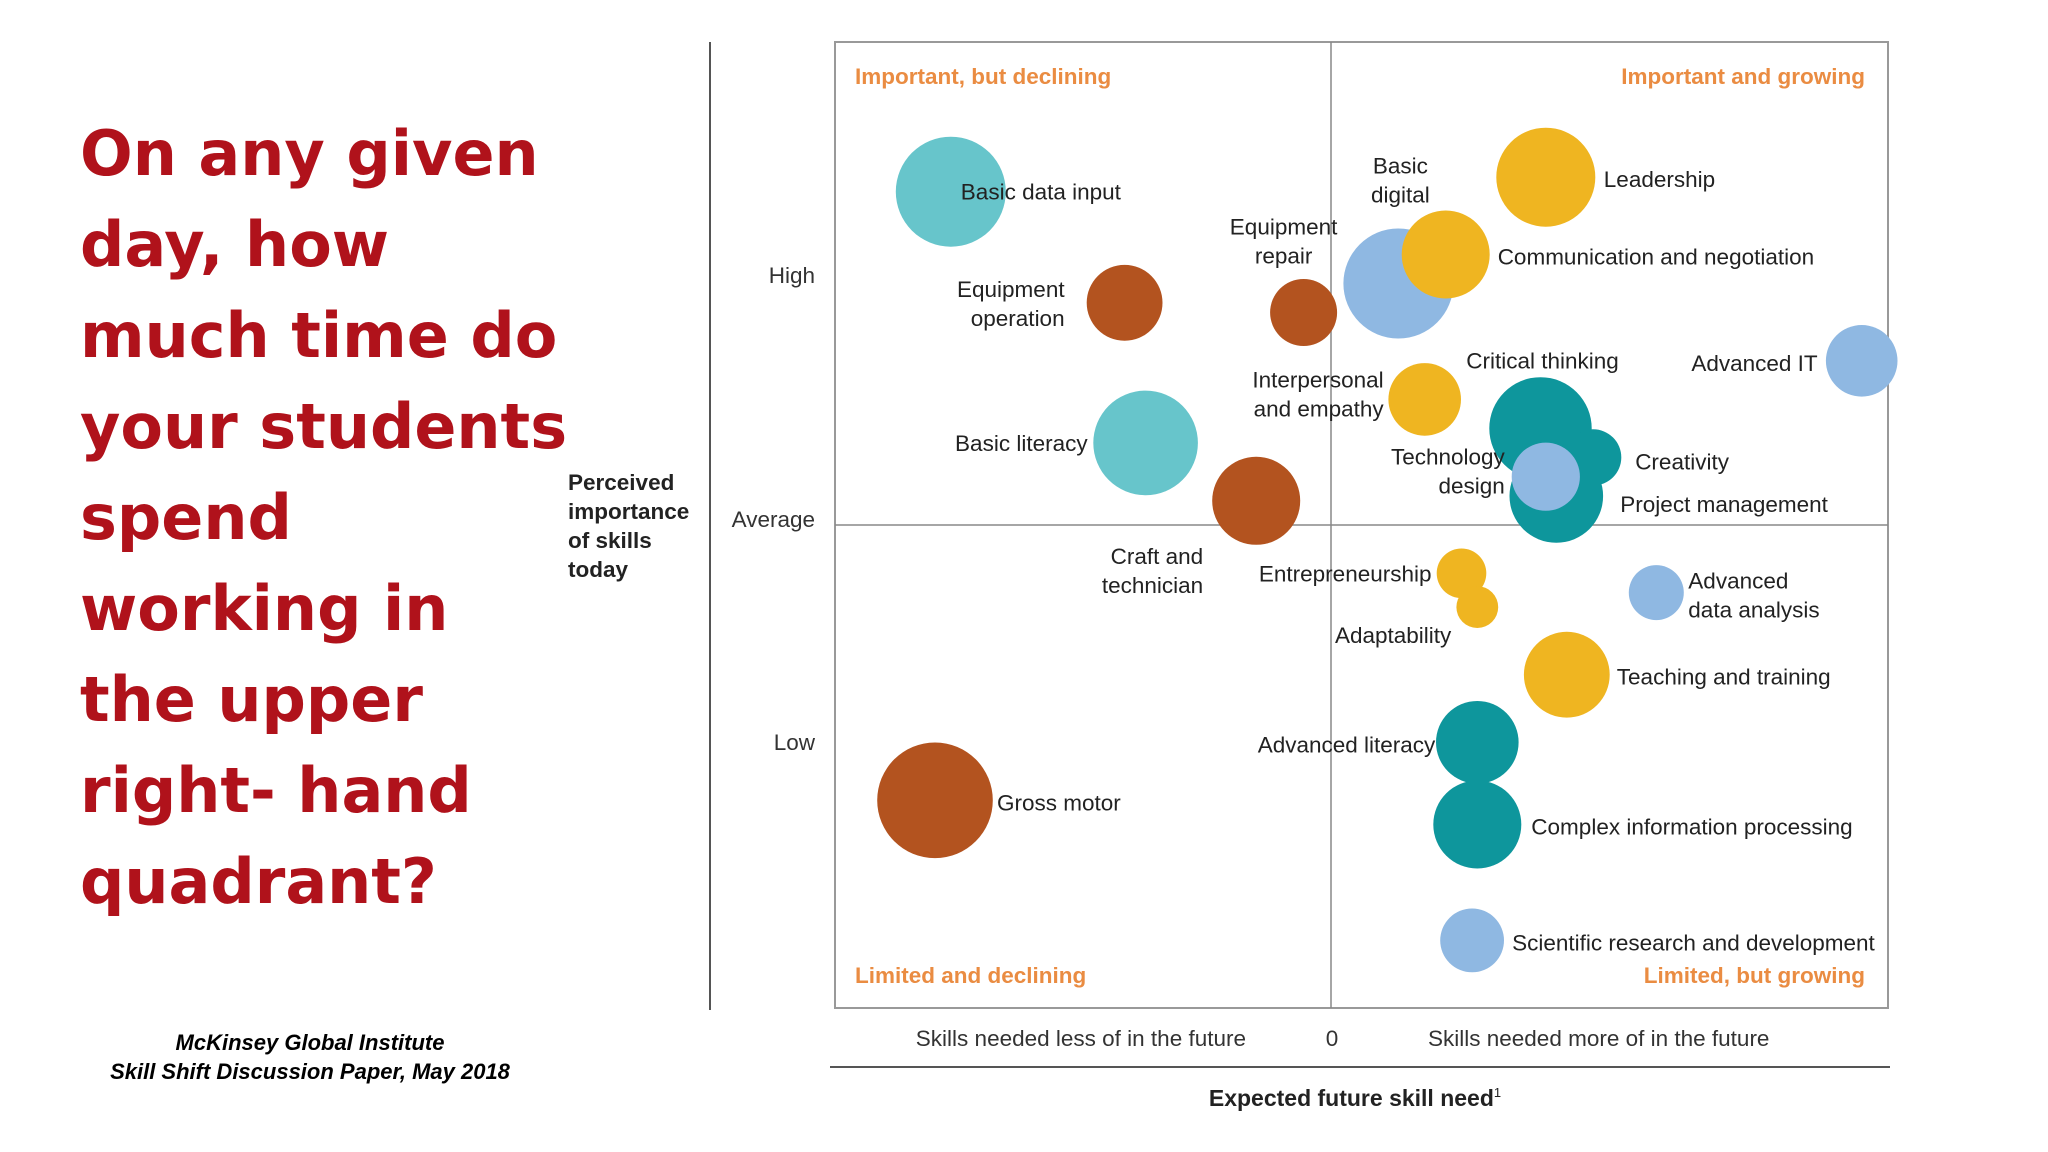 The height and width of the screenshot is (1152, 2048). I want to click on bubble-label-scientific-research-and-development: Scientific research and development, so click(1693, 942).